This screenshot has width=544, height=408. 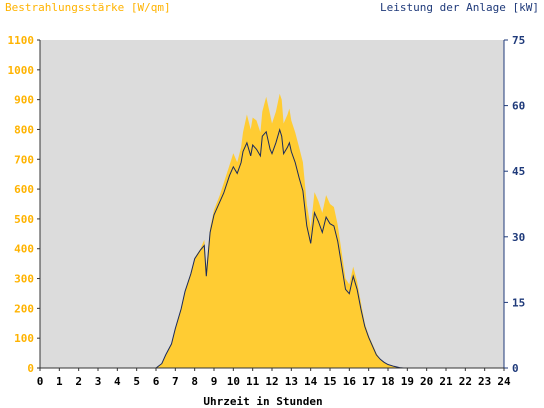 I want to click on left-tick-label: 1100, so click(x=21, y=40).